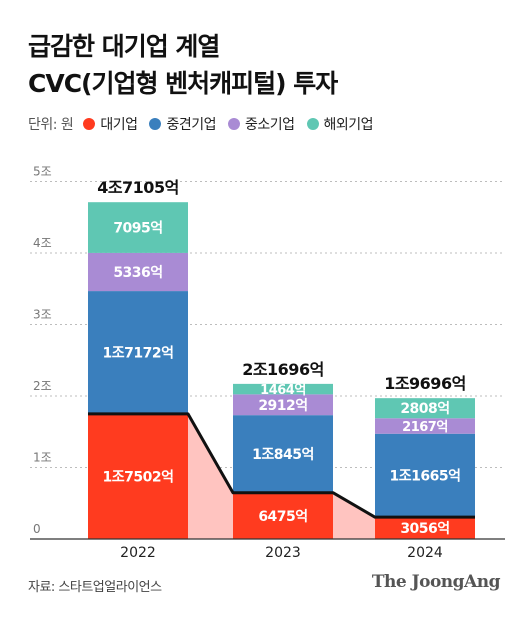 Image resolution: width=530 pixels, height=618 pixels. Describe the element at coordinates (155, 124) in the screenshot. I see `legend-dot-midsize` at that location.